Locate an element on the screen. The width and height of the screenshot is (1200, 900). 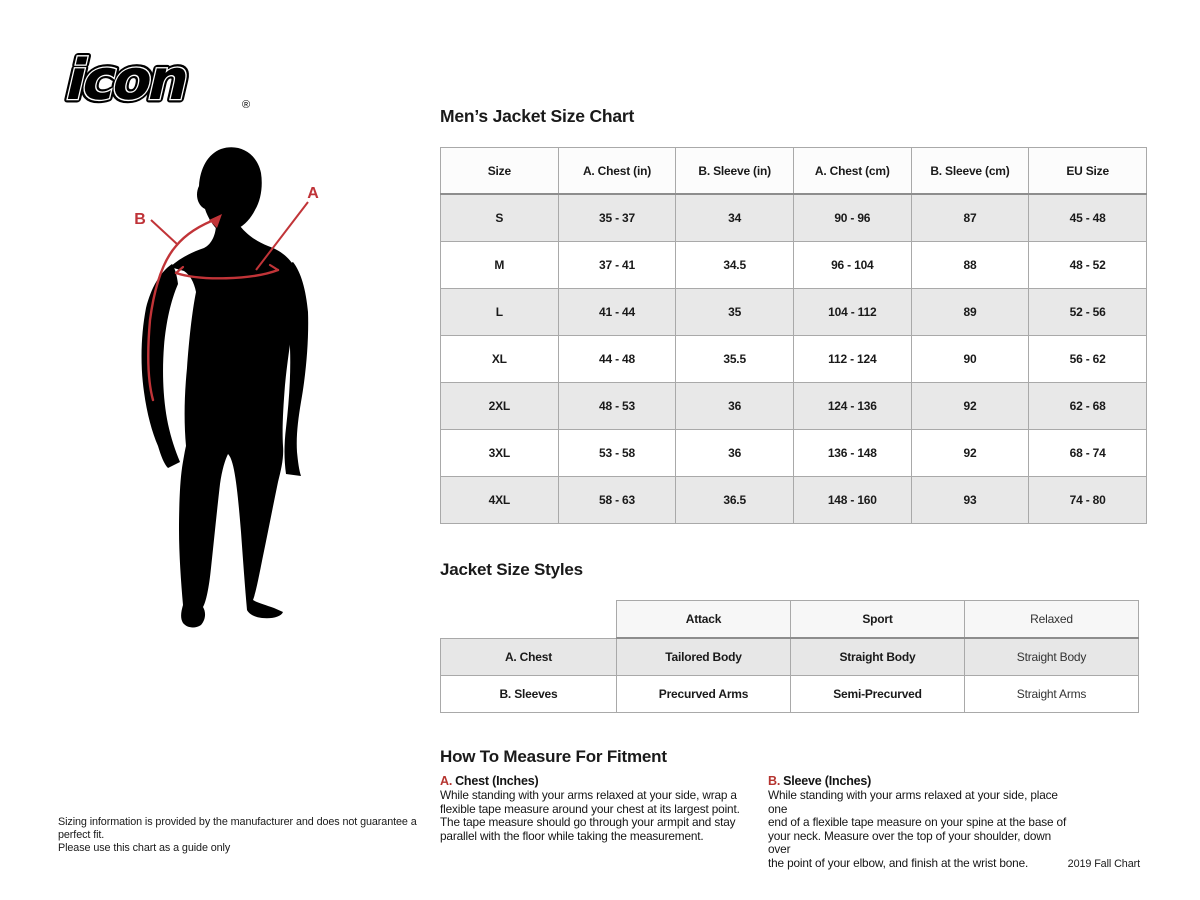
size-chart-column-header: EU Size is located at coordinates (1087, 171).